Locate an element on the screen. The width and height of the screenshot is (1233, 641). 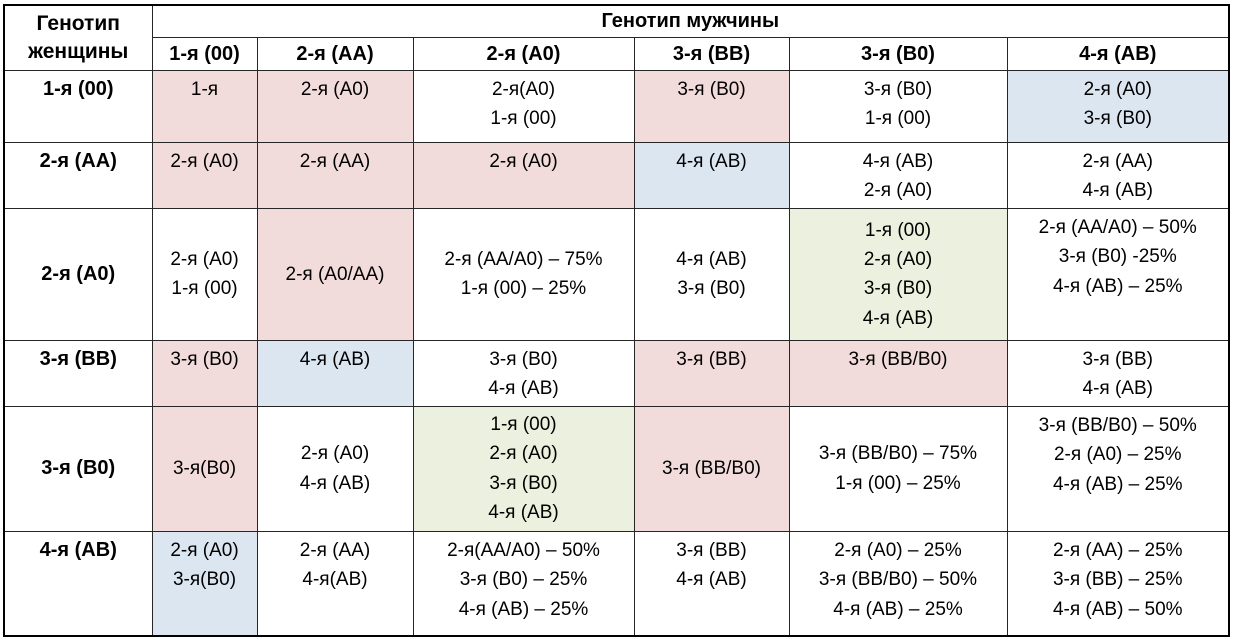
result-cell: 2-я(А0) 1-я (00) is located at coordinates (523, 106).